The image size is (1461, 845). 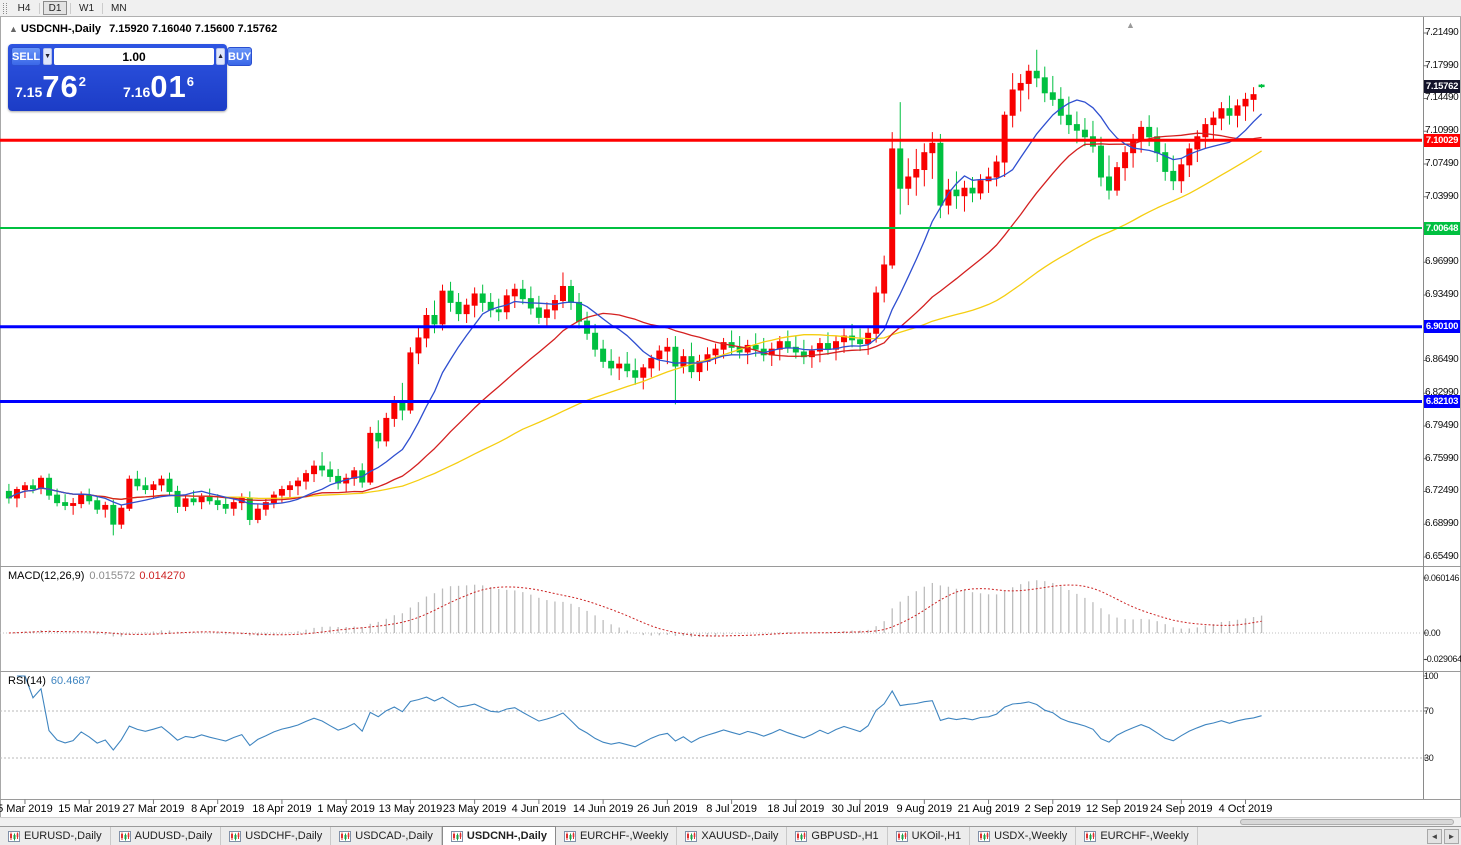 I want to click on ask-sup: 6, so click(x=190, y=81).